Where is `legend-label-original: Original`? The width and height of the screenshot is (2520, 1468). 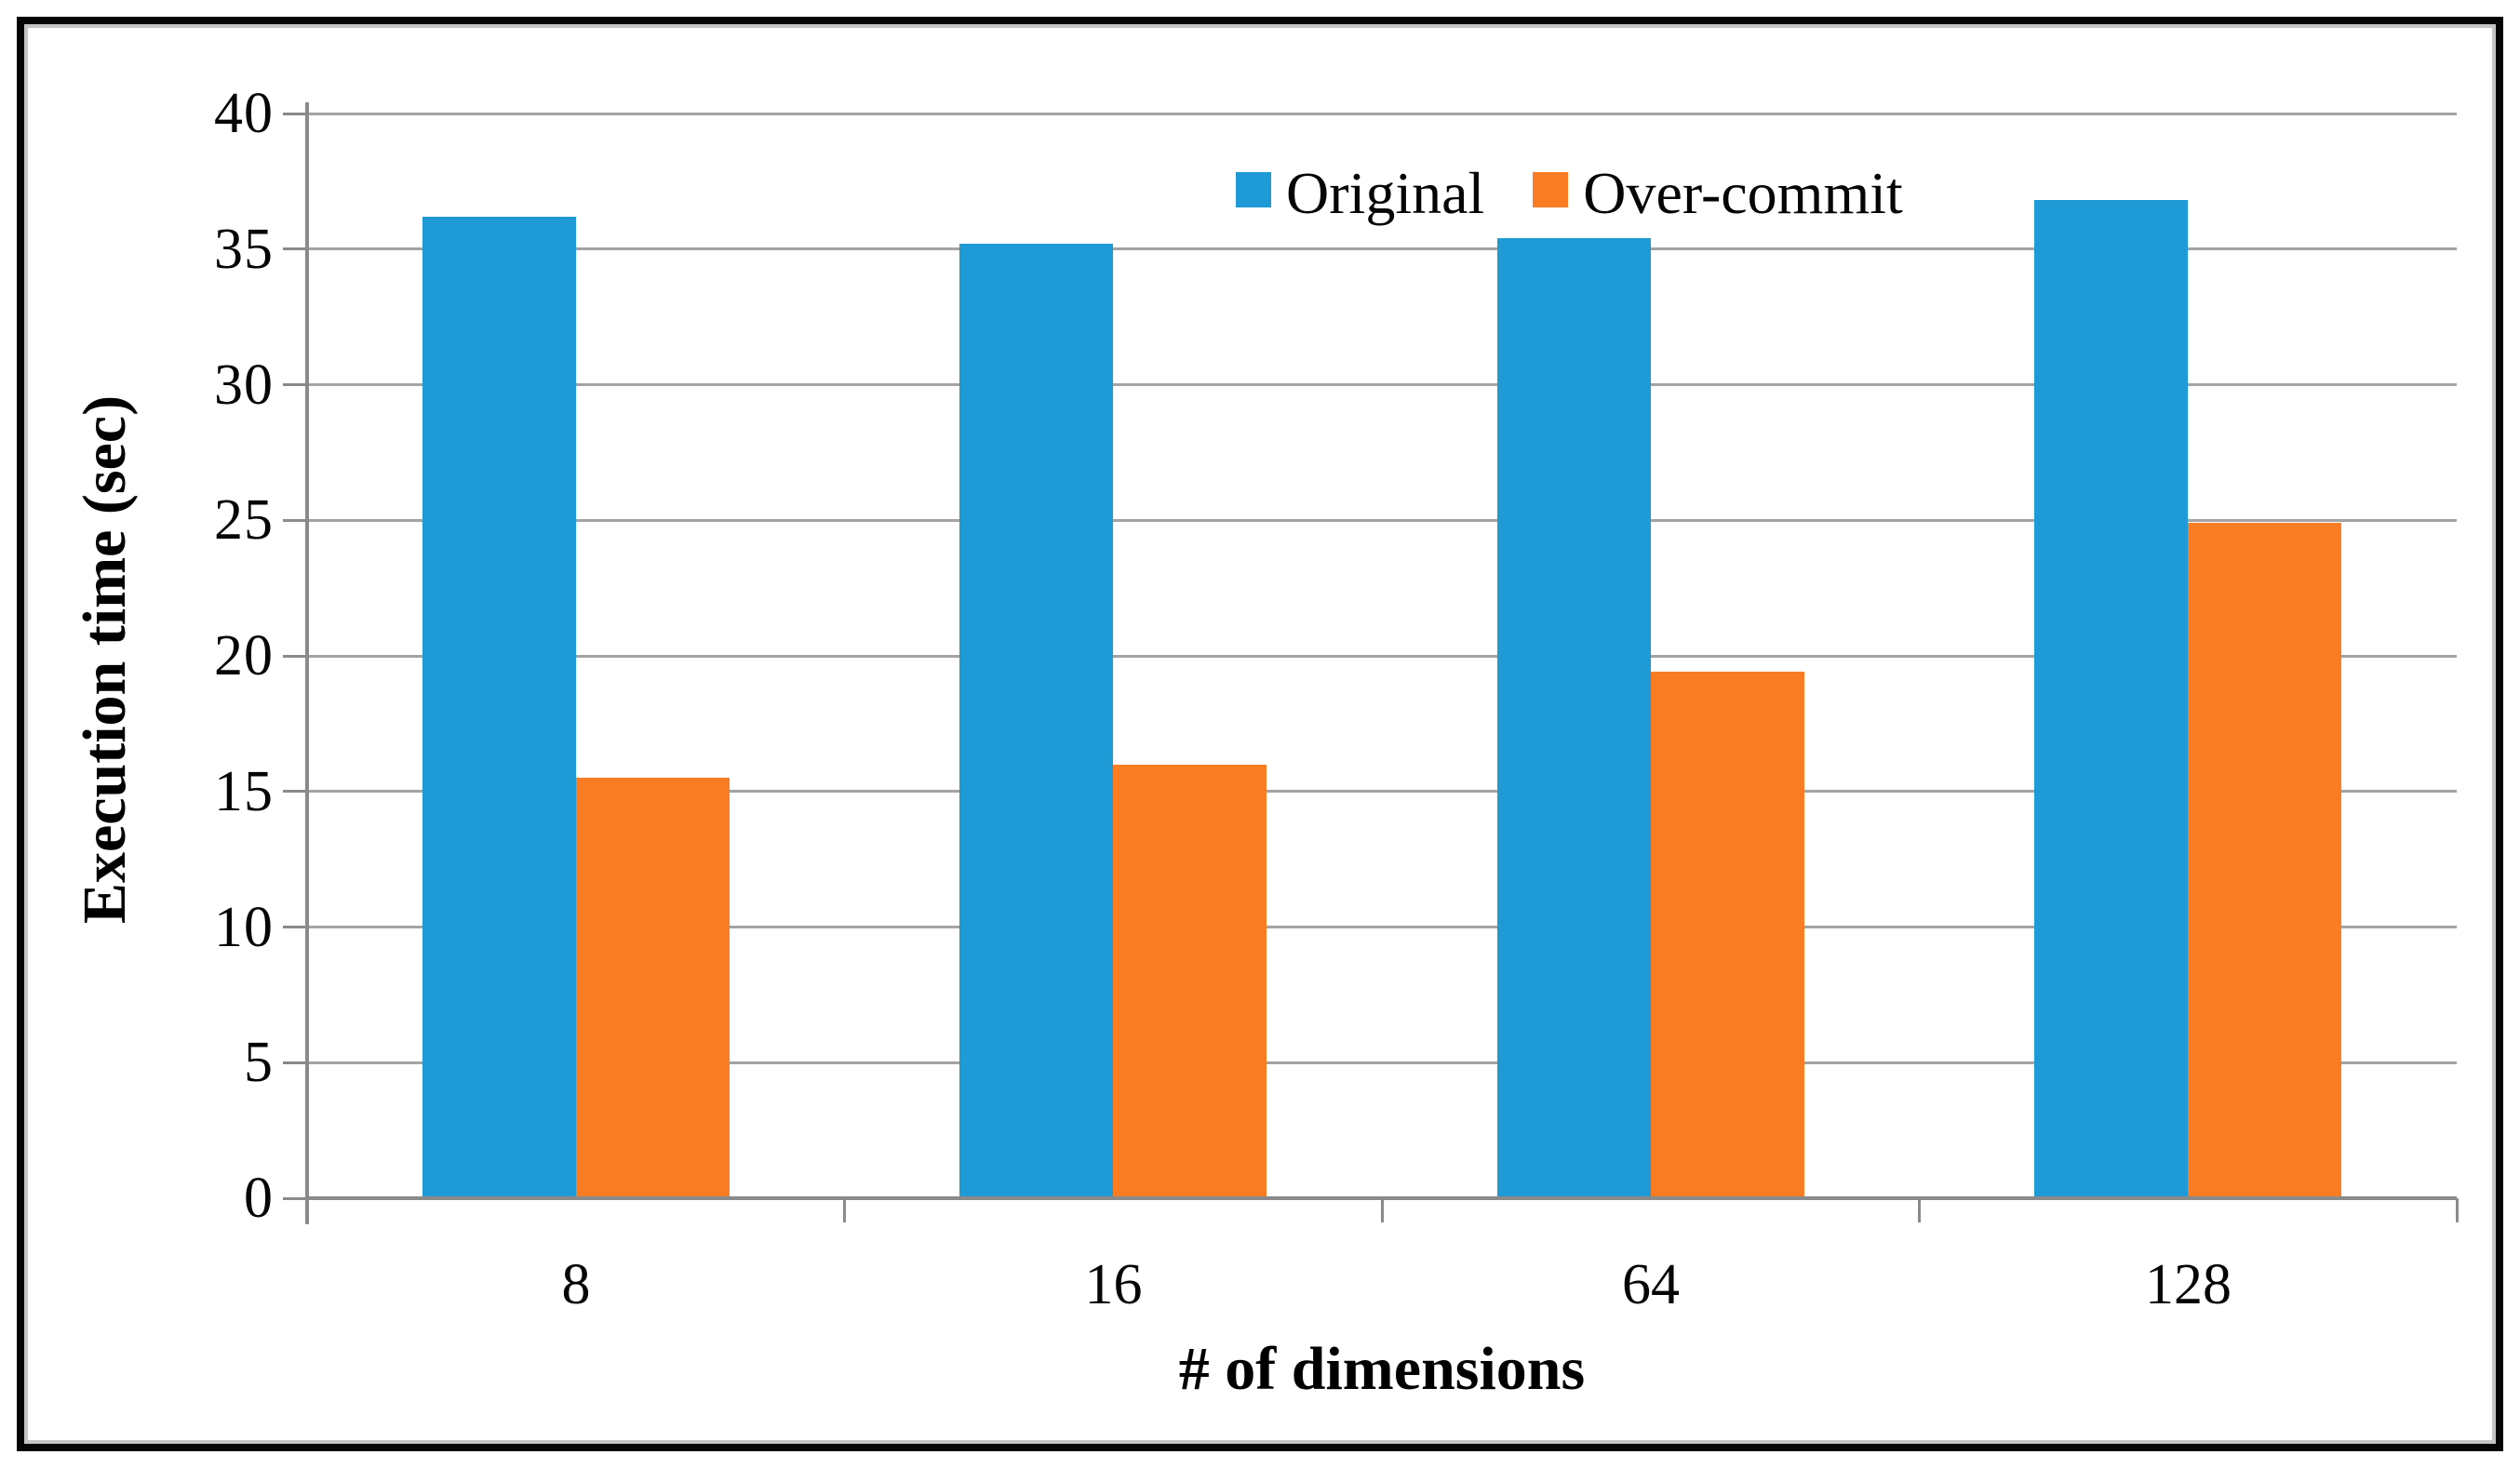
legend-label-original: Original is located at coordinates (1385, 193).